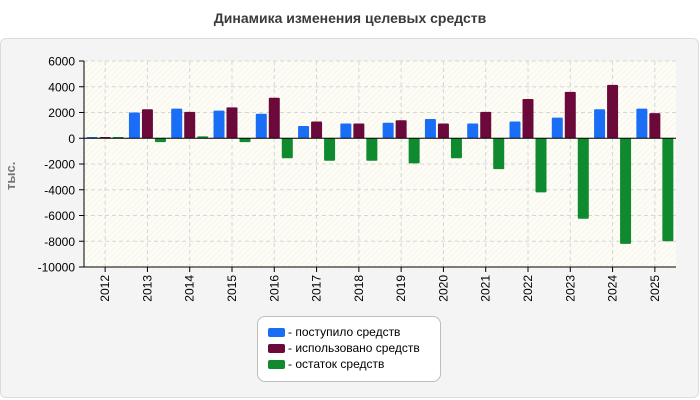 The image size is (700, 400). Describe the element at coordinates (317, 288) in the screenshot. I see `x-tick-label: 2017` at that location.